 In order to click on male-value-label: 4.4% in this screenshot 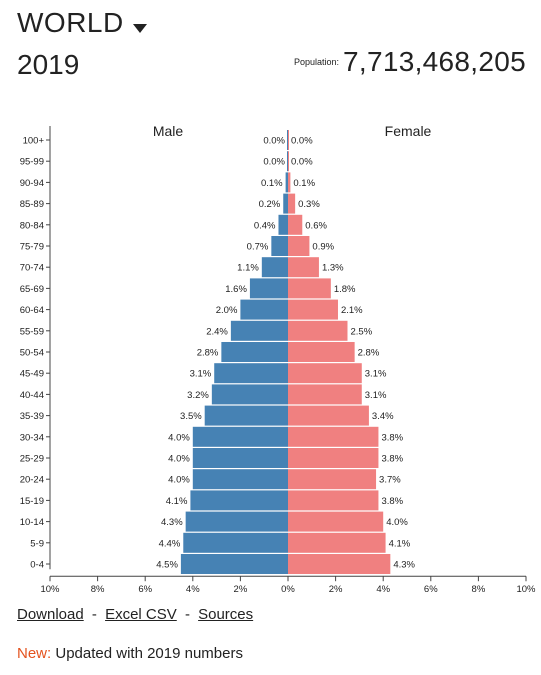, I will do `click(170, 543)`.